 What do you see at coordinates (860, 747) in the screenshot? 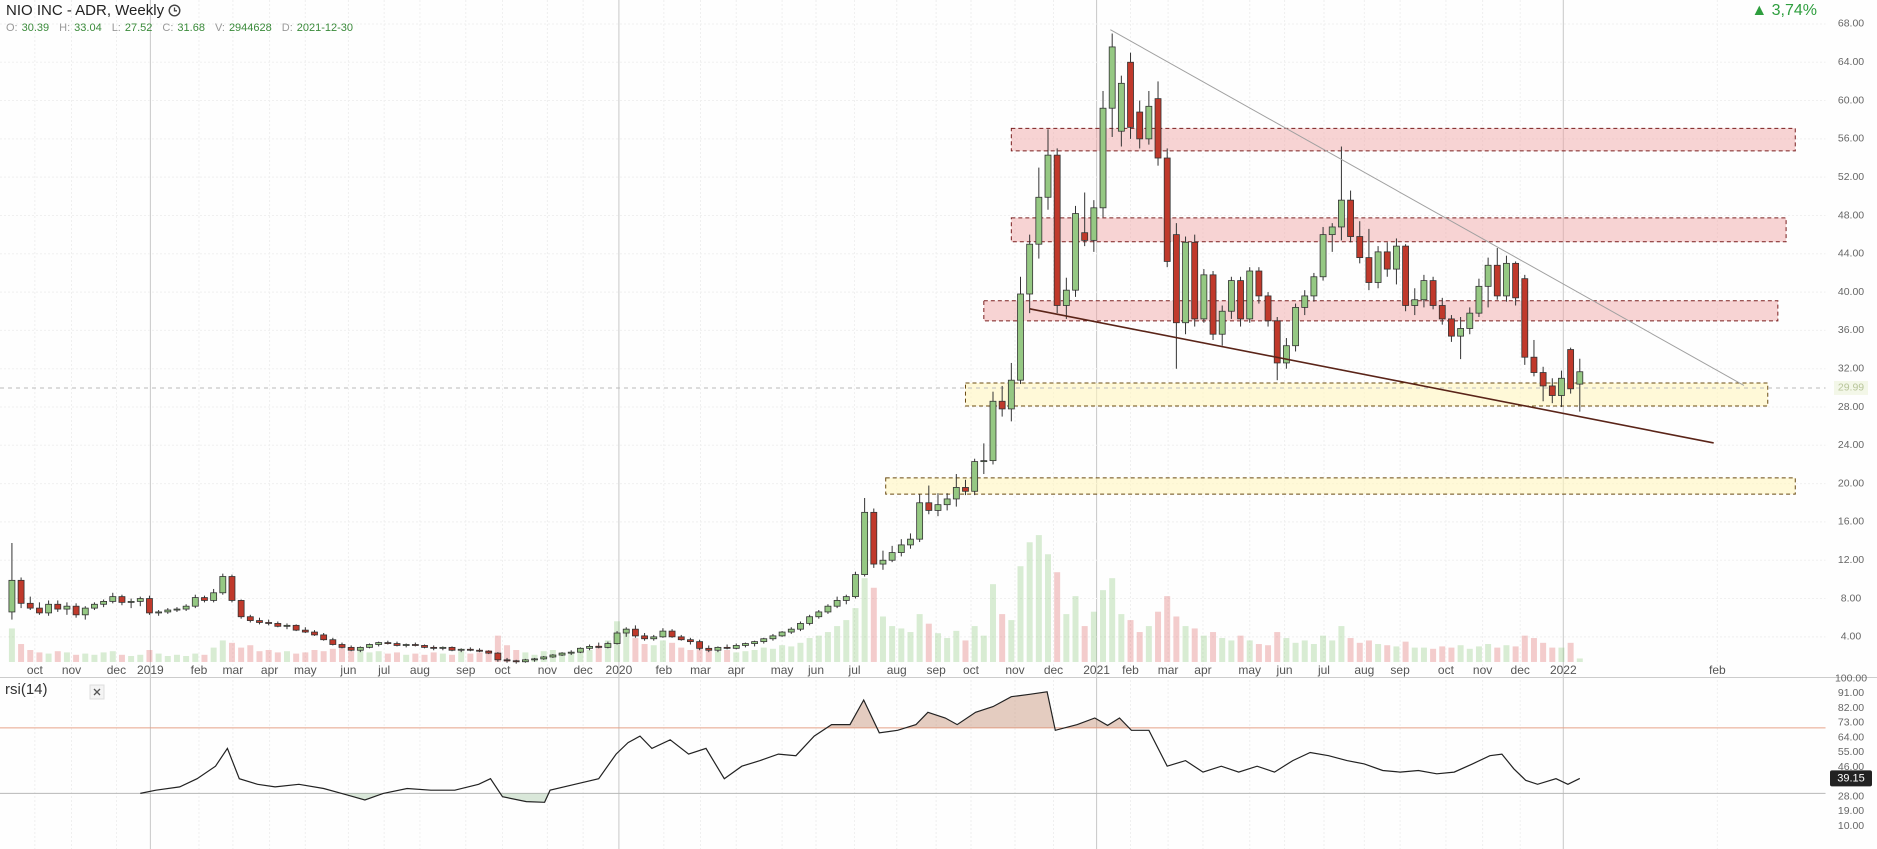
I see `rsi-line` at bounding box center [860, 747].